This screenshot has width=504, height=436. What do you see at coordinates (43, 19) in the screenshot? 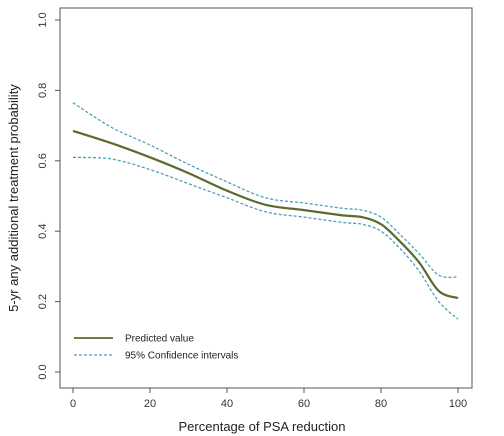
I see `y-tick-label: 1.0` at bounding box center [43, 19].